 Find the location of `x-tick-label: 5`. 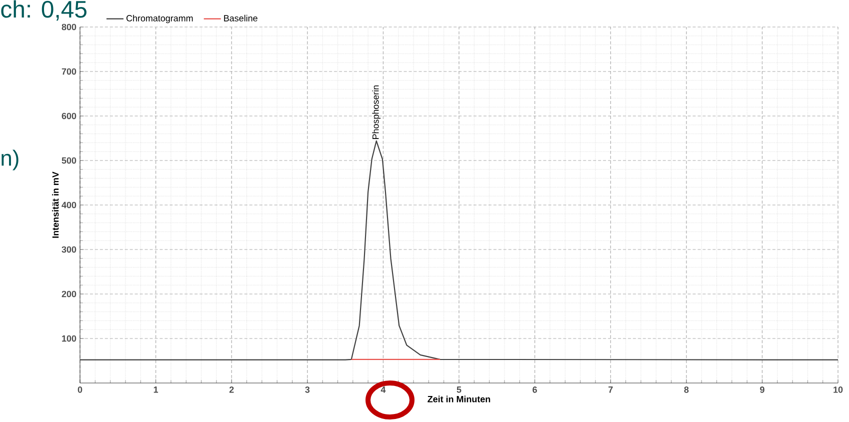

x-tick-label: 5 is located at coordinates (459, 389).